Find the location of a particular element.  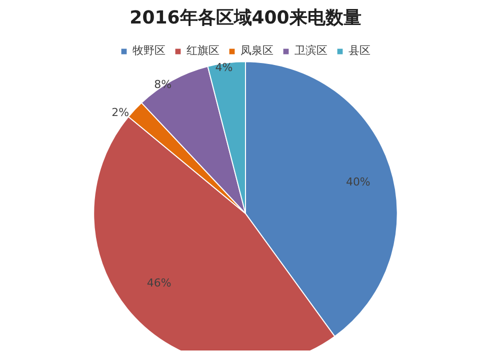

legend-label: 卫滨区 is located at coordinates (311, 50).